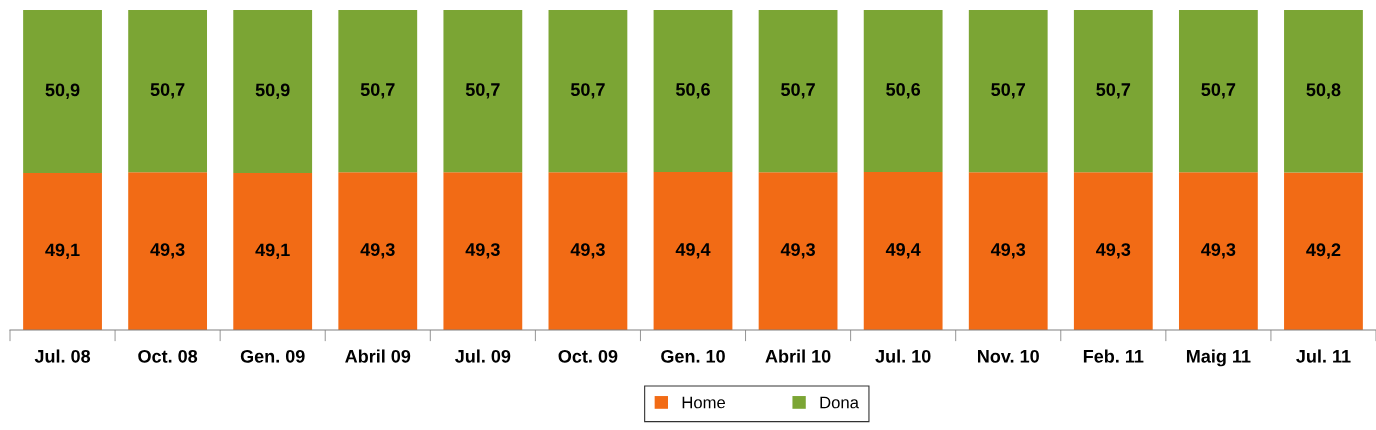 This screenshot has width=1376, height=430. I want to click on x-tick-label: Jul. 09, so click(483, 356).